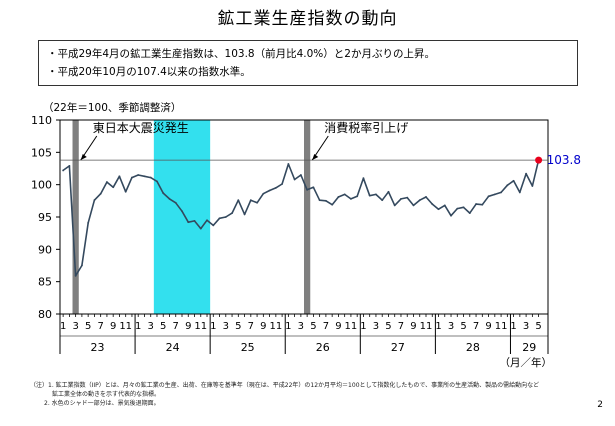  What do you see at coordinates (106, 394) in the screenshot?
I see `footnote-line-2: 鉱工業全体の動きを示す代表的な指標。` at bounding box center [106, 394].